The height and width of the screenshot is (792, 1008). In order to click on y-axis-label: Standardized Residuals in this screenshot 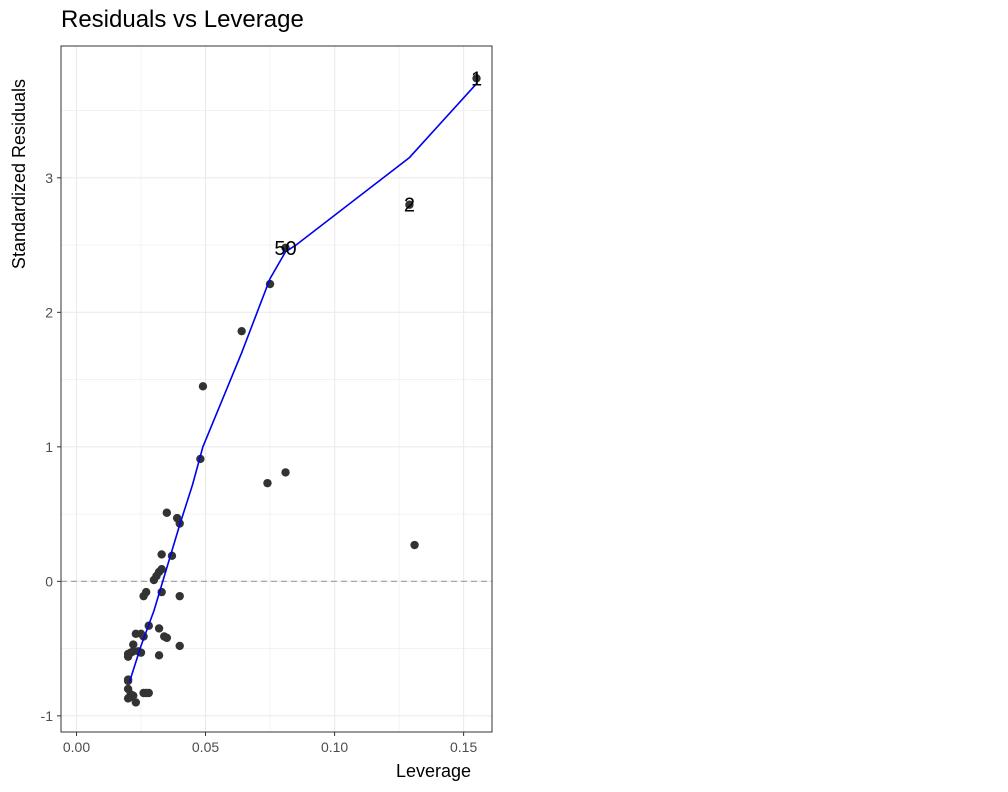, I will do `click(19, 174)`.